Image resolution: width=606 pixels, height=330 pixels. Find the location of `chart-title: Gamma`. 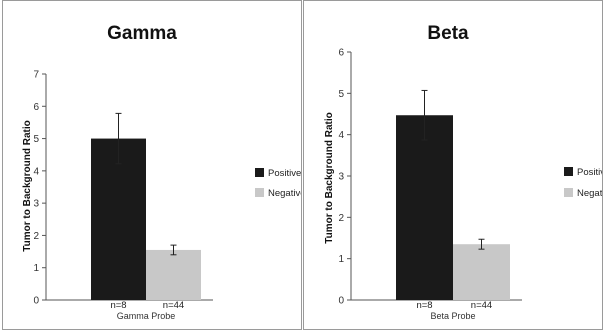

chart-title: Gamma is located at coordinates (142, 33).